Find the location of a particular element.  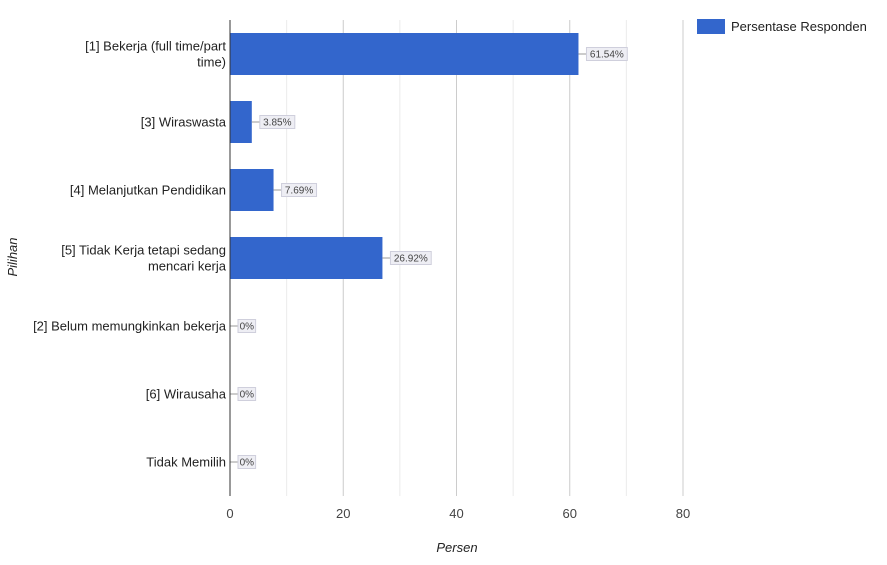

data-label: 61.54% is located at coordinates (607, 55).